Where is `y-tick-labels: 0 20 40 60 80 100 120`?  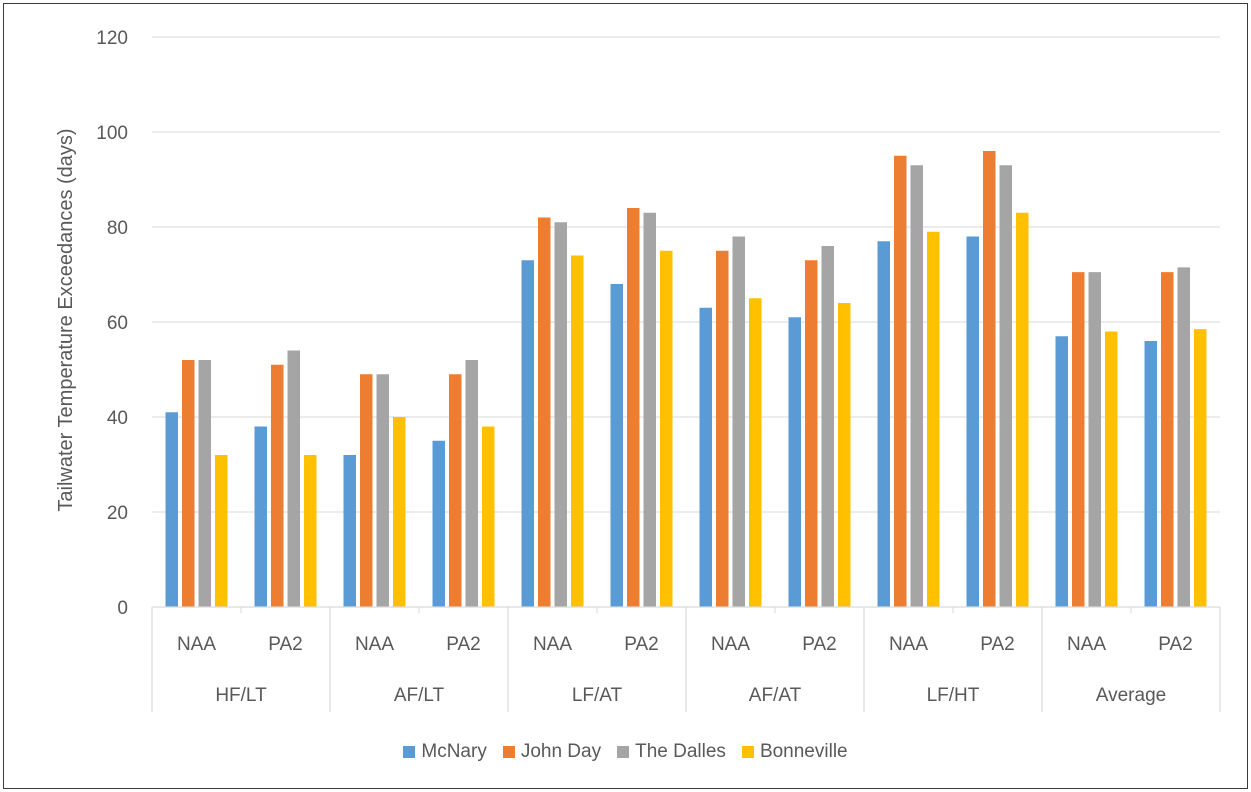
y-tick-labels: 0 20 40 60 80 100 120 is located at coordinates (112, 323).